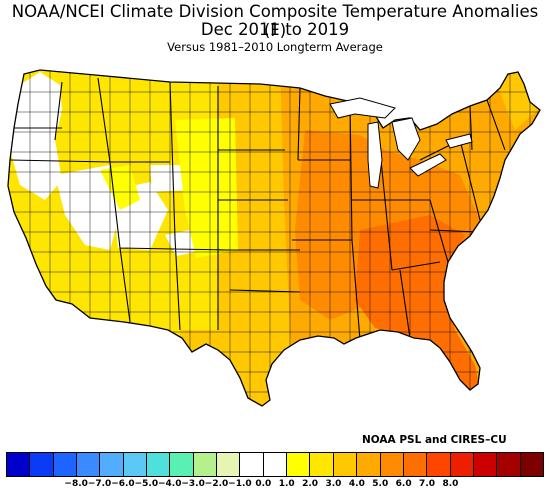  Describe the element at coordinates (406, 139) in the screenshot. I see `lake-huron` at that location.